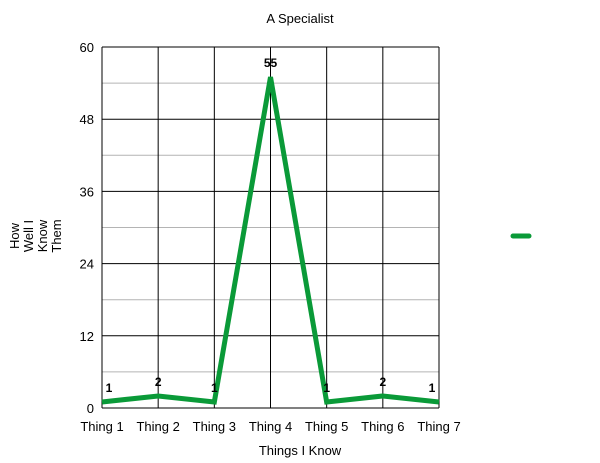 Image resolution: width=600 pixels, height=463 pixels. What do you see at coordinates (87, 47) in the screenshot?
I see `y-tick-label: 60` at bounding box center [87, 47].